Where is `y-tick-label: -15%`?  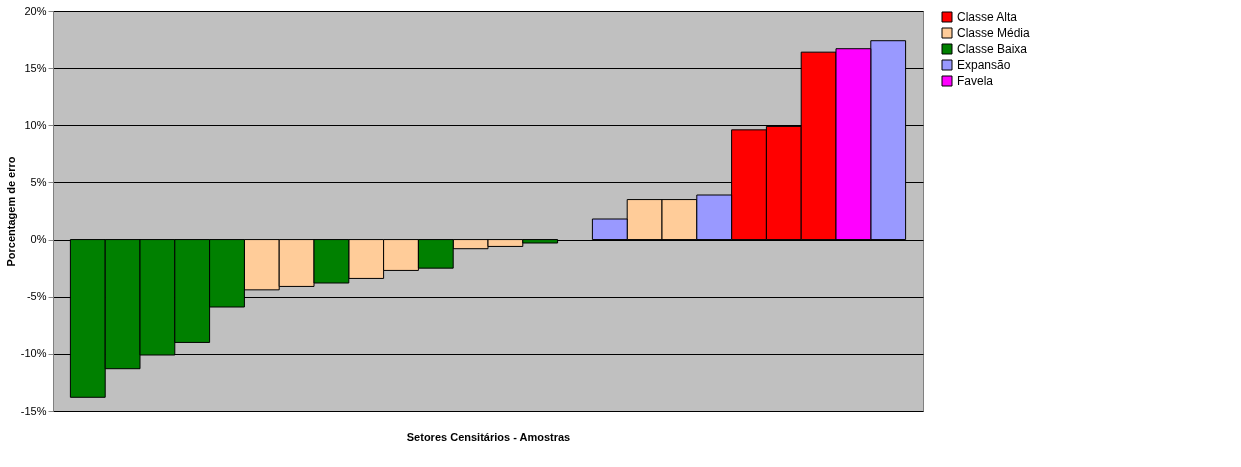
y-tick-label: -15% is located at coordinates (33, 410).